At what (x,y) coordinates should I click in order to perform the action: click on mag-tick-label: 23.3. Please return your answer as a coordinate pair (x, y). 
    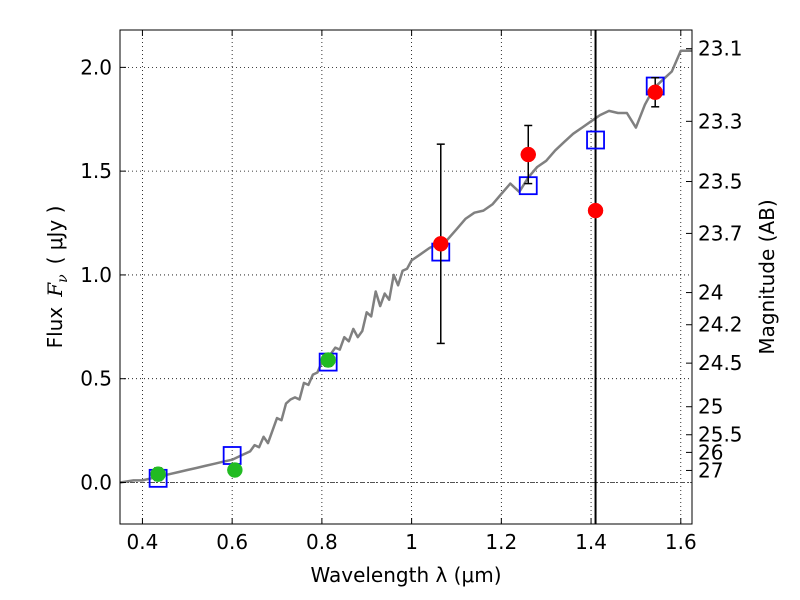
    Looking at the image, I should click on (720, 121).